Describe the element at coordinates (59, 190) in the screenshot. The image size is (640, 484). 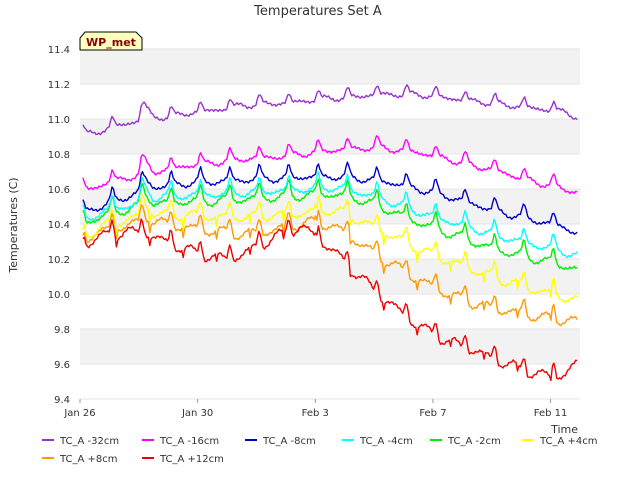
I see `y-tick-label: 10.6` at that location.